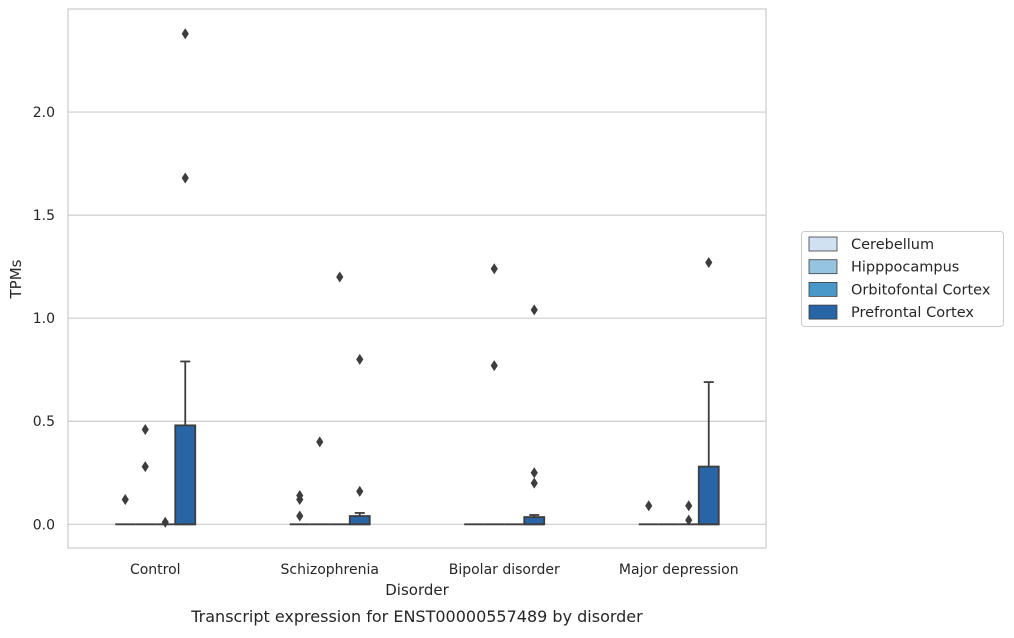  I want to click on legend-label: Cerebellum, so click(892, 245).